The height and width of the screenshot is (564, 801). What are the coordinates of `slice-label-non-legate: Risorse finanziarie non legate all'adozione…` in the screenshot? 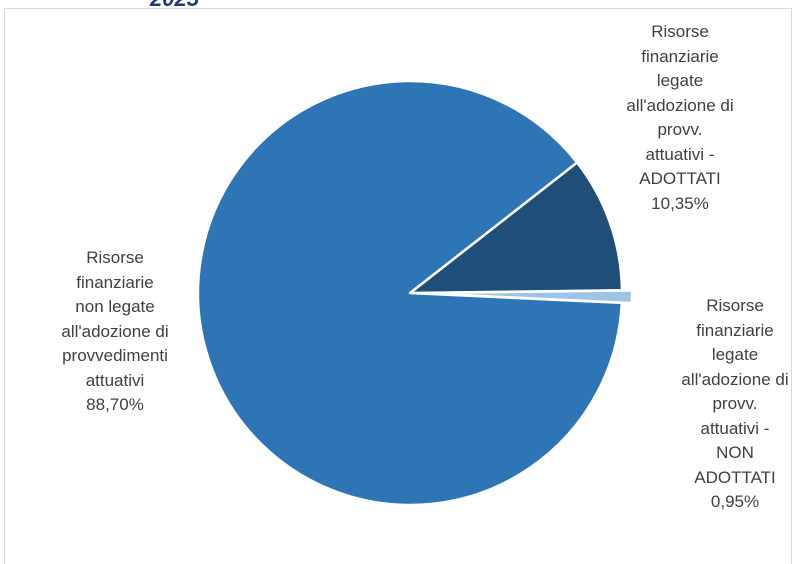 It's located at (115, 332).